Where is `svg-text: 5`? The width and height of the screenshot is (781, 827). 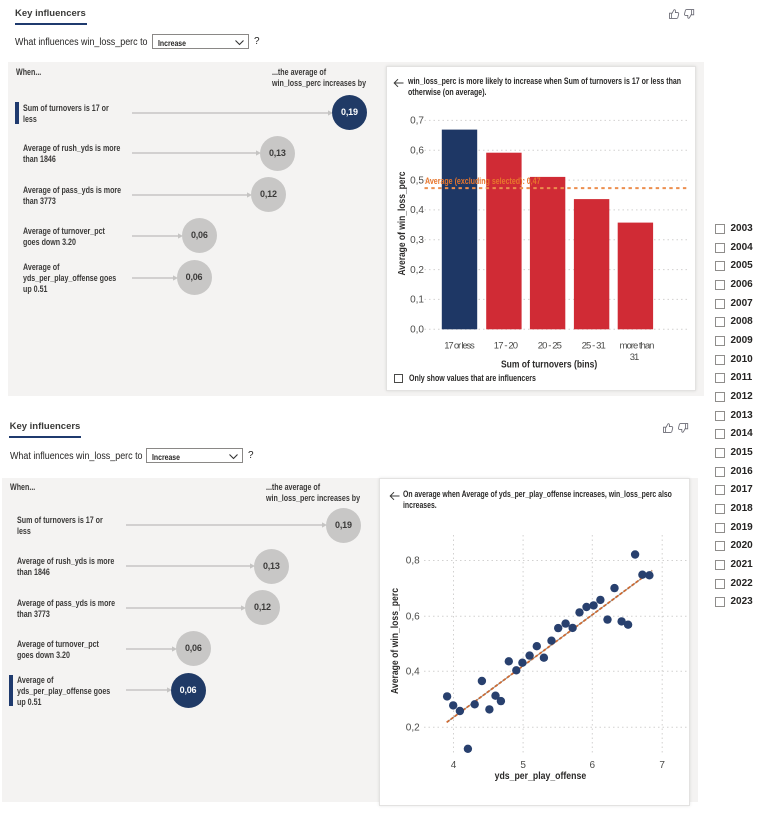
svg-text: 5 is located at coordinates (523, 765).